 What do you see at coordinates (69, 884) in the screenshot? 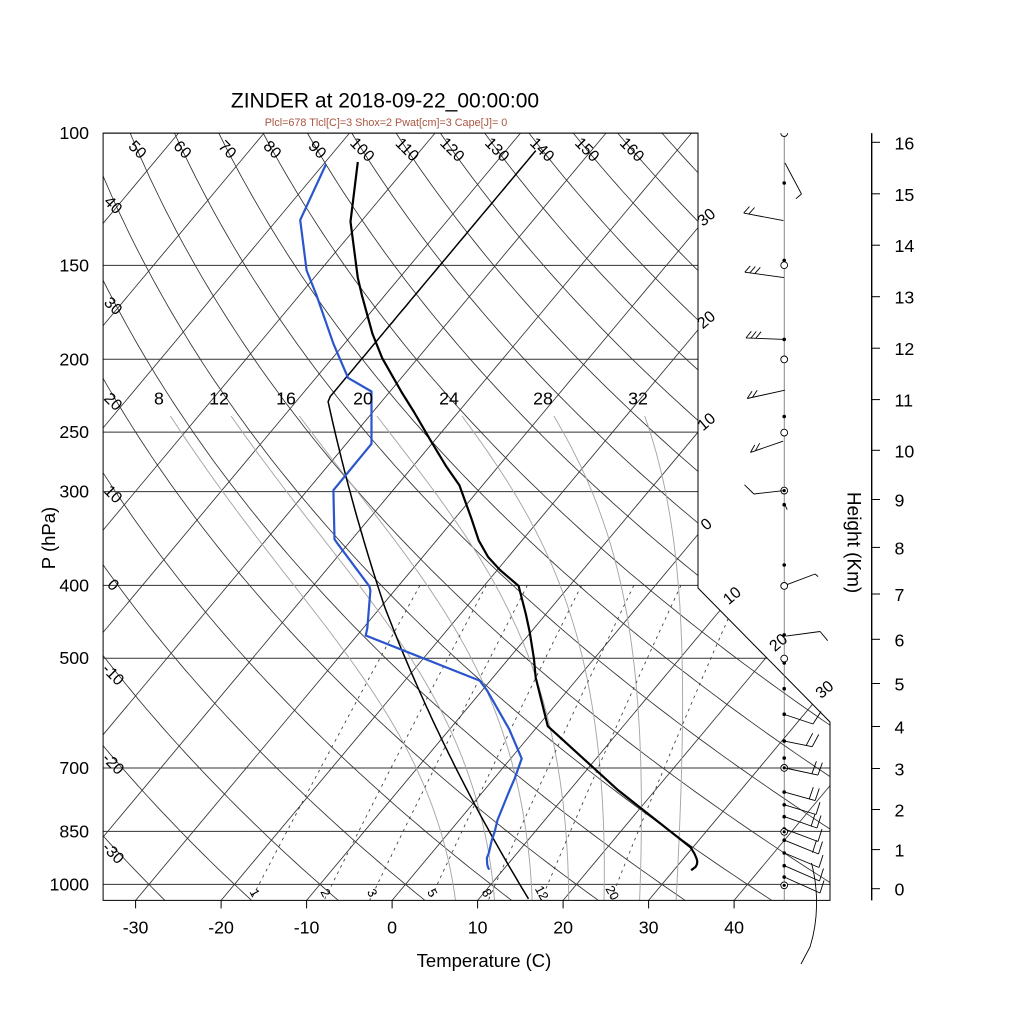
I see `svg-text: 1000` at bounding box center [69, 884].